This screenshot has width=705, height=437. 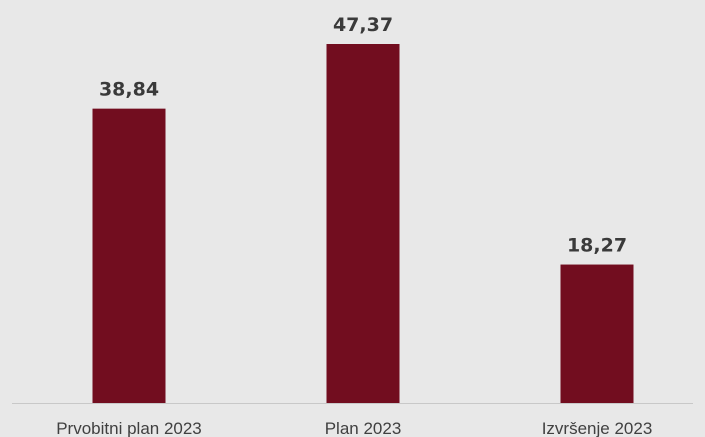 I want to click on value-label: 18,27, so click(x=597, y=246).